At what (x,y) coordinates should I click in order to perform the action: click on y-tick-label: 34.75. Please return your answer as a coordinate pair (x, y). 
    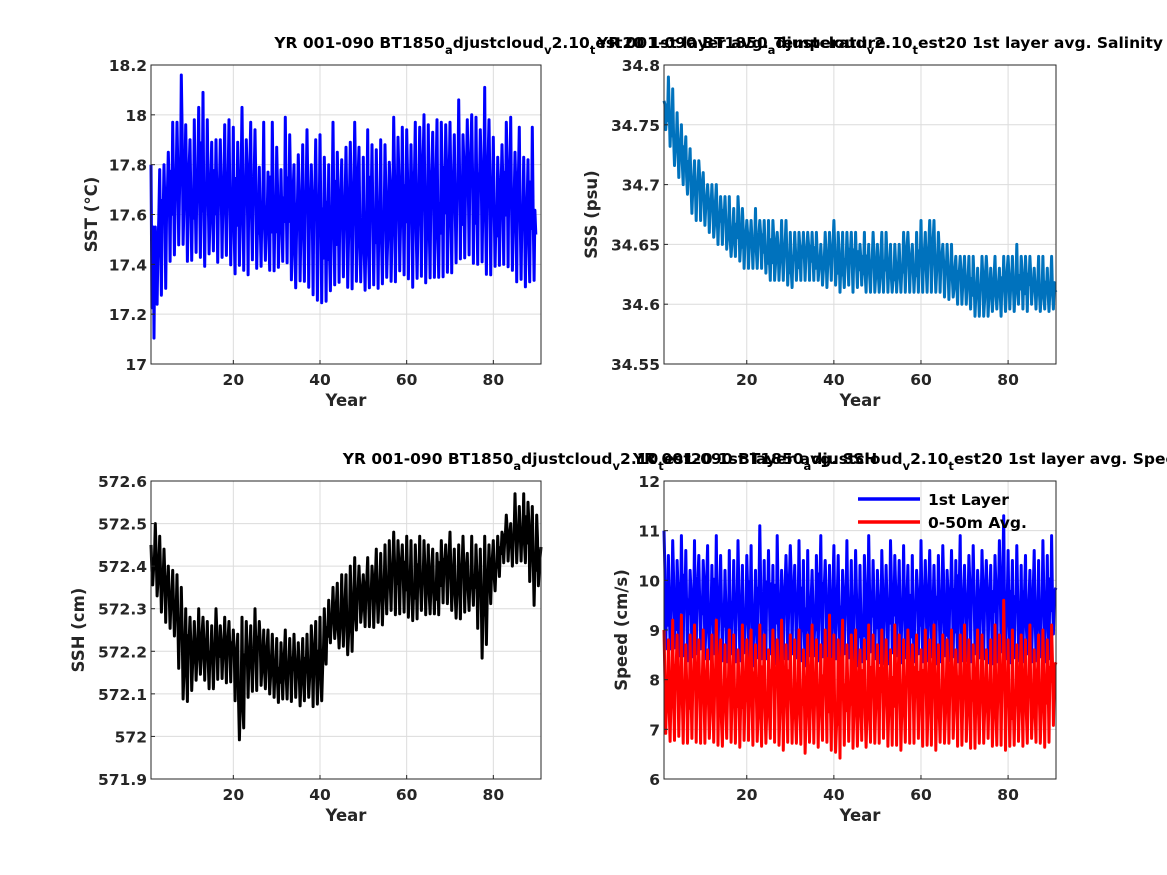
    Looking at the image, I should click on (635, 126).